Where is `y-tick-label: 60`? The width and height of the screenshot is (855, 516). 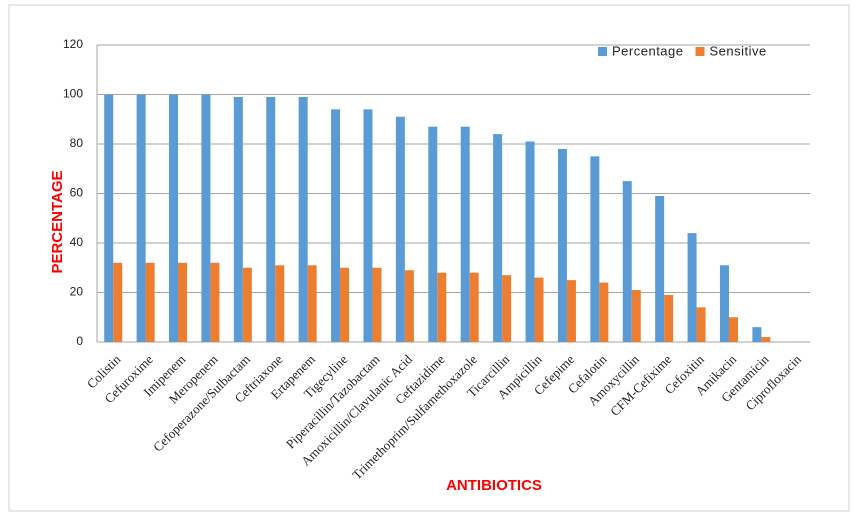 y-tick-label: 60 is located at coordinates (77, 193).